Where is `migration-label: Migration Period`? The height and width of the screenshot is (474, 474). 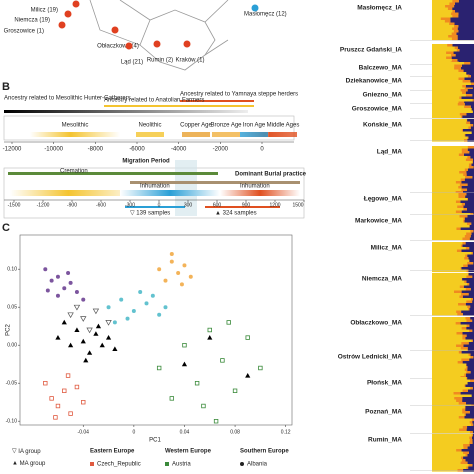 migration-label: Migration Period is located at coordinates (146, 162).